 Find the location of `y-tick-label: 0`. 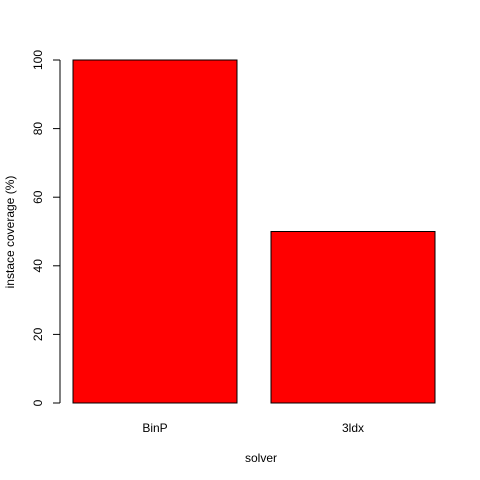

y-tick-label: 0 is located at coordinates (38, 402).